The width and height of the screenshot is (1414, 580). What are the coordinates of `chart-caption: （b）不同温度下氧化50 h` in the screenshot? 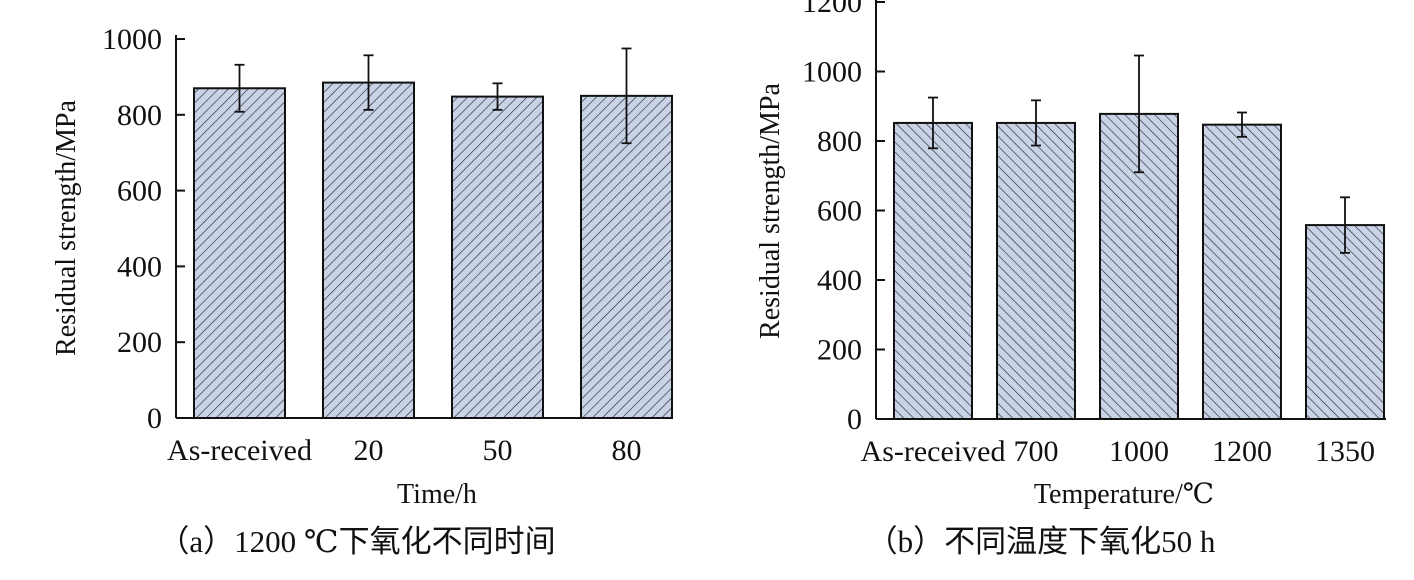 It's located at (1041, 541).